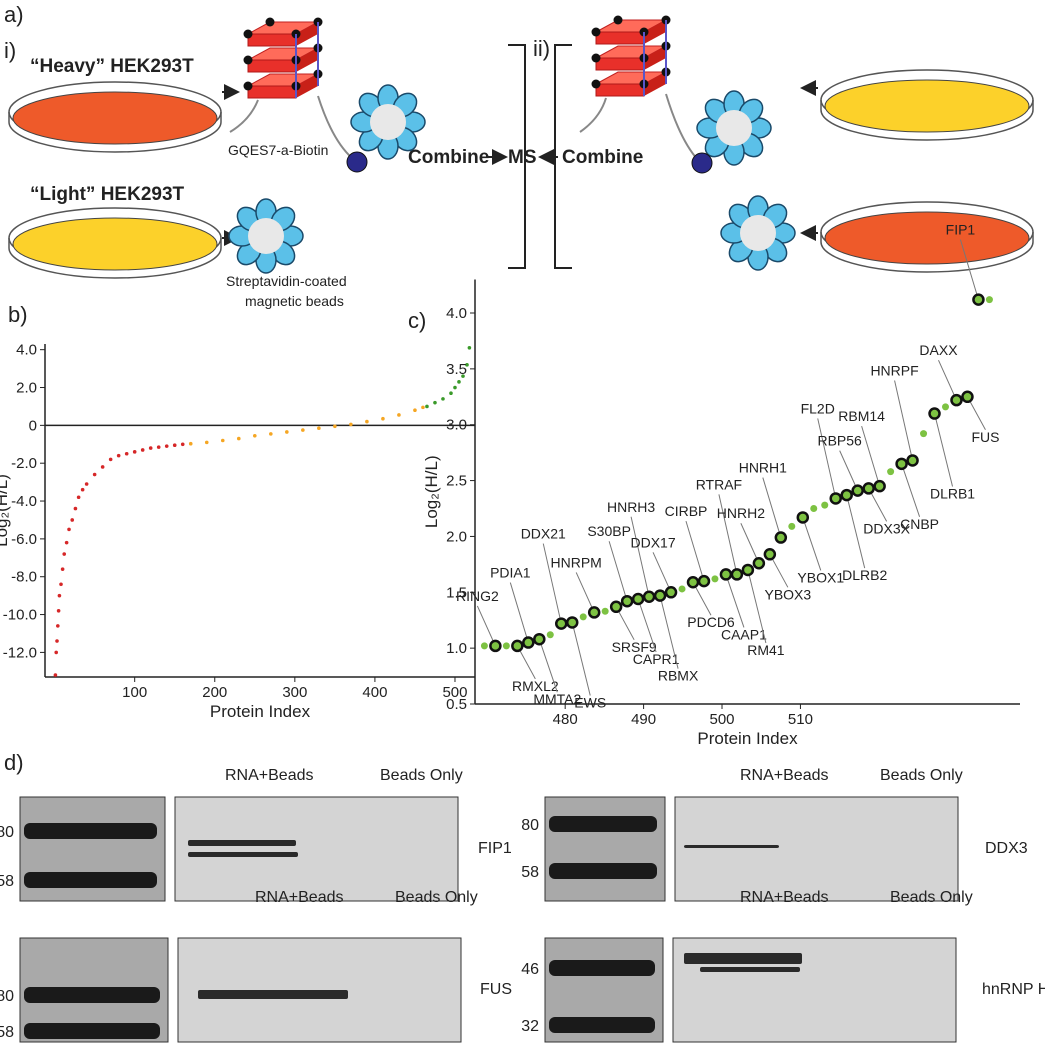 The height and width of the screenshot is (1050, 1045). What do you see at coordinates (388, 122) in the screenshot?
I see `bead-core` at bounding box center [388, 122].